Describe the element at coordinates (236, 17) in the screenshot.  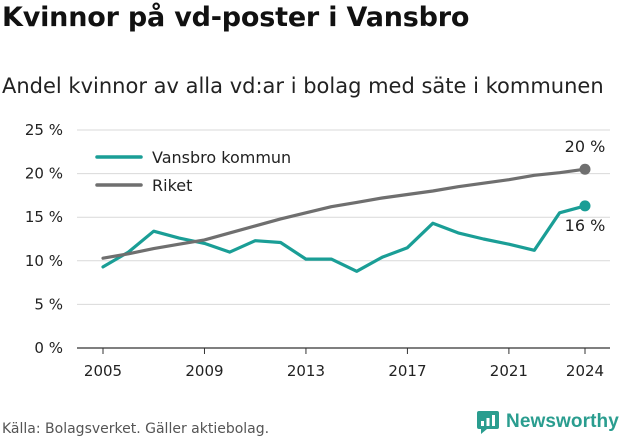
I see `chart-title: Kvinnor på vd-poster i Vansbro` at that location.